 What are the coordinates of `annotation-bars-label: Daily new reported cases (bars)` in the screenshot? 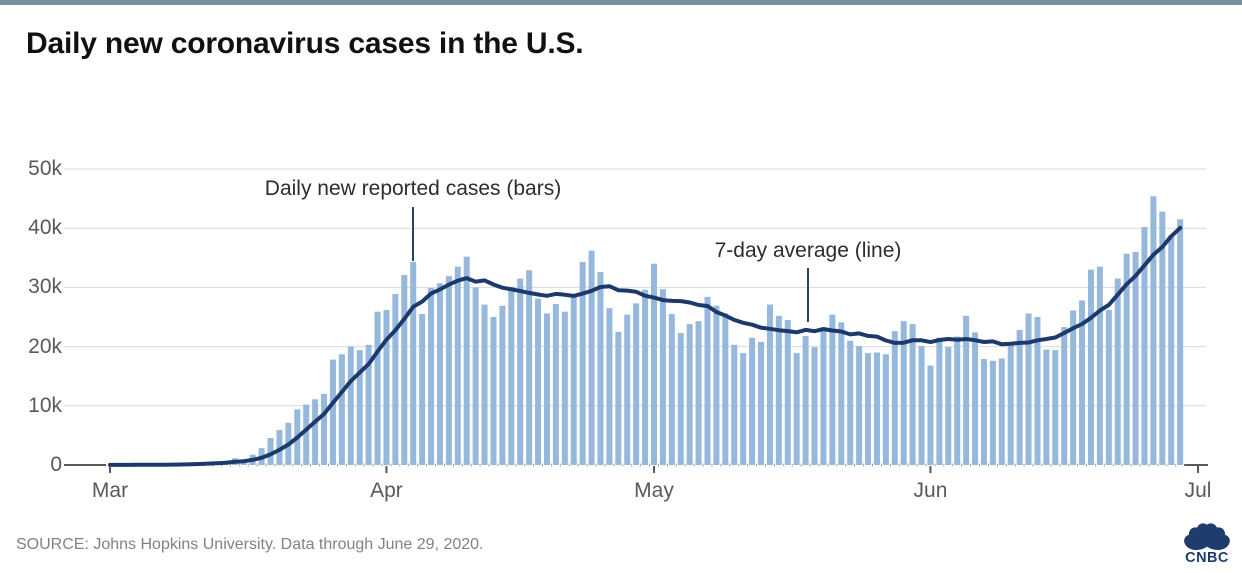 It's located at (413, 188).